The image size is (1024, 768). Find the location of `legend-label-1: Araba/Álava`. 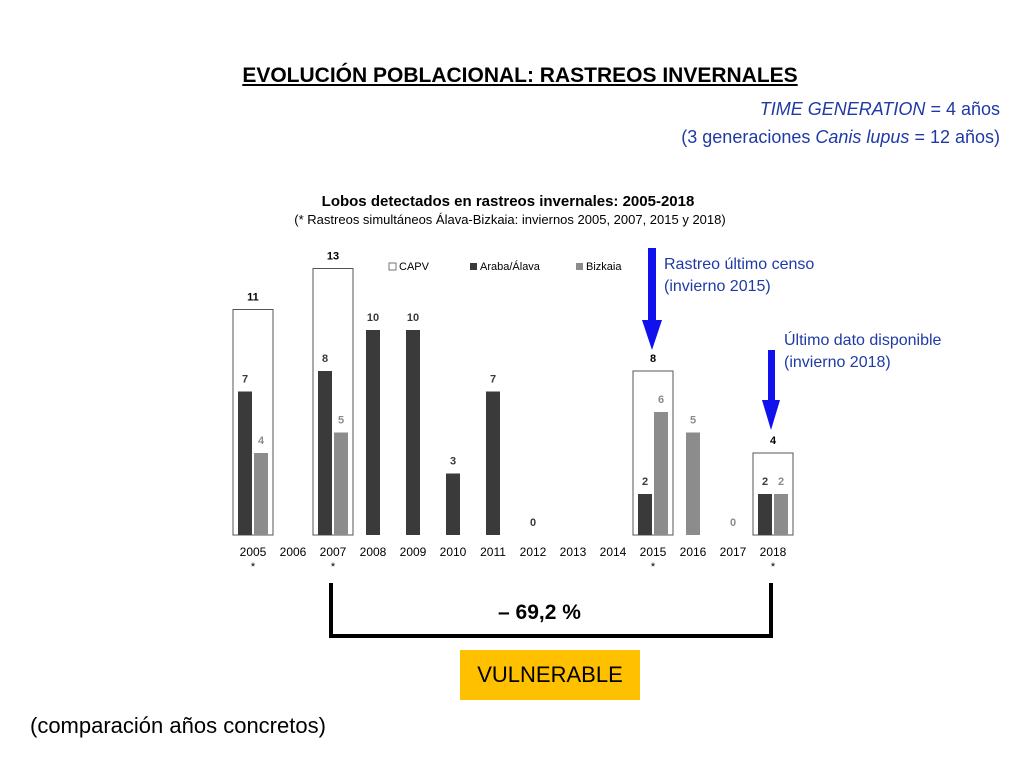

legend-label-1: Araba/Álava is located at coordinates (510, 266).